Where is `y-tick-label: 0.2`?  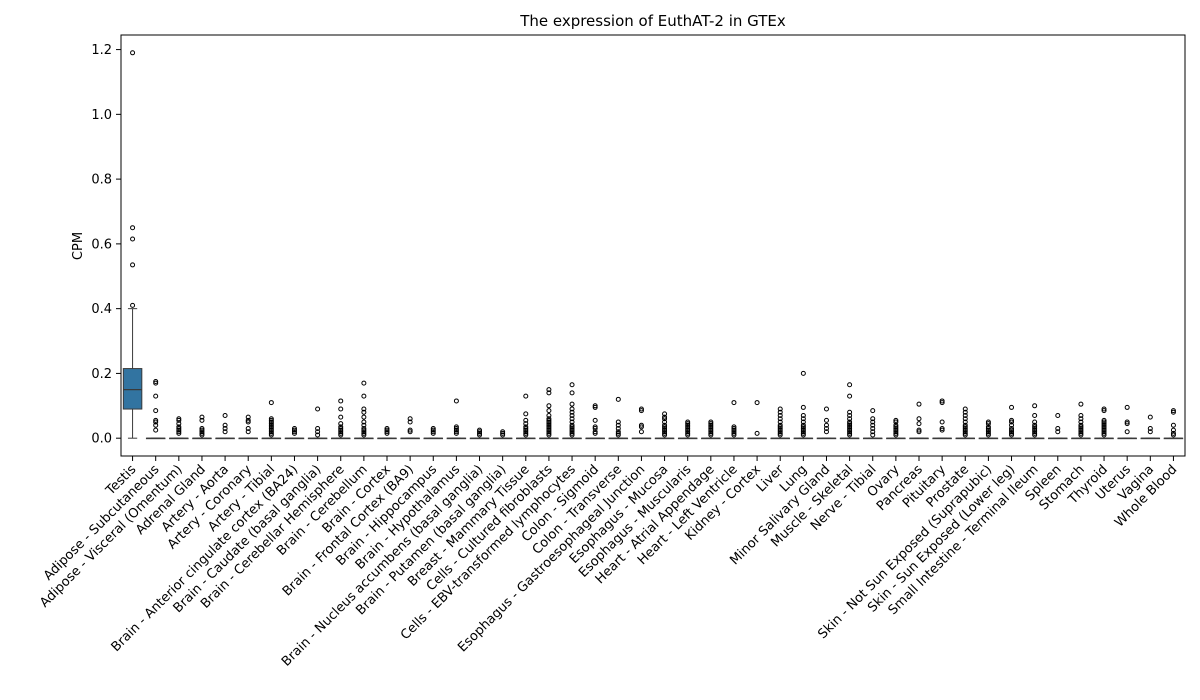 y-tick-label: 0.2 is located at coordinates (101, 374).